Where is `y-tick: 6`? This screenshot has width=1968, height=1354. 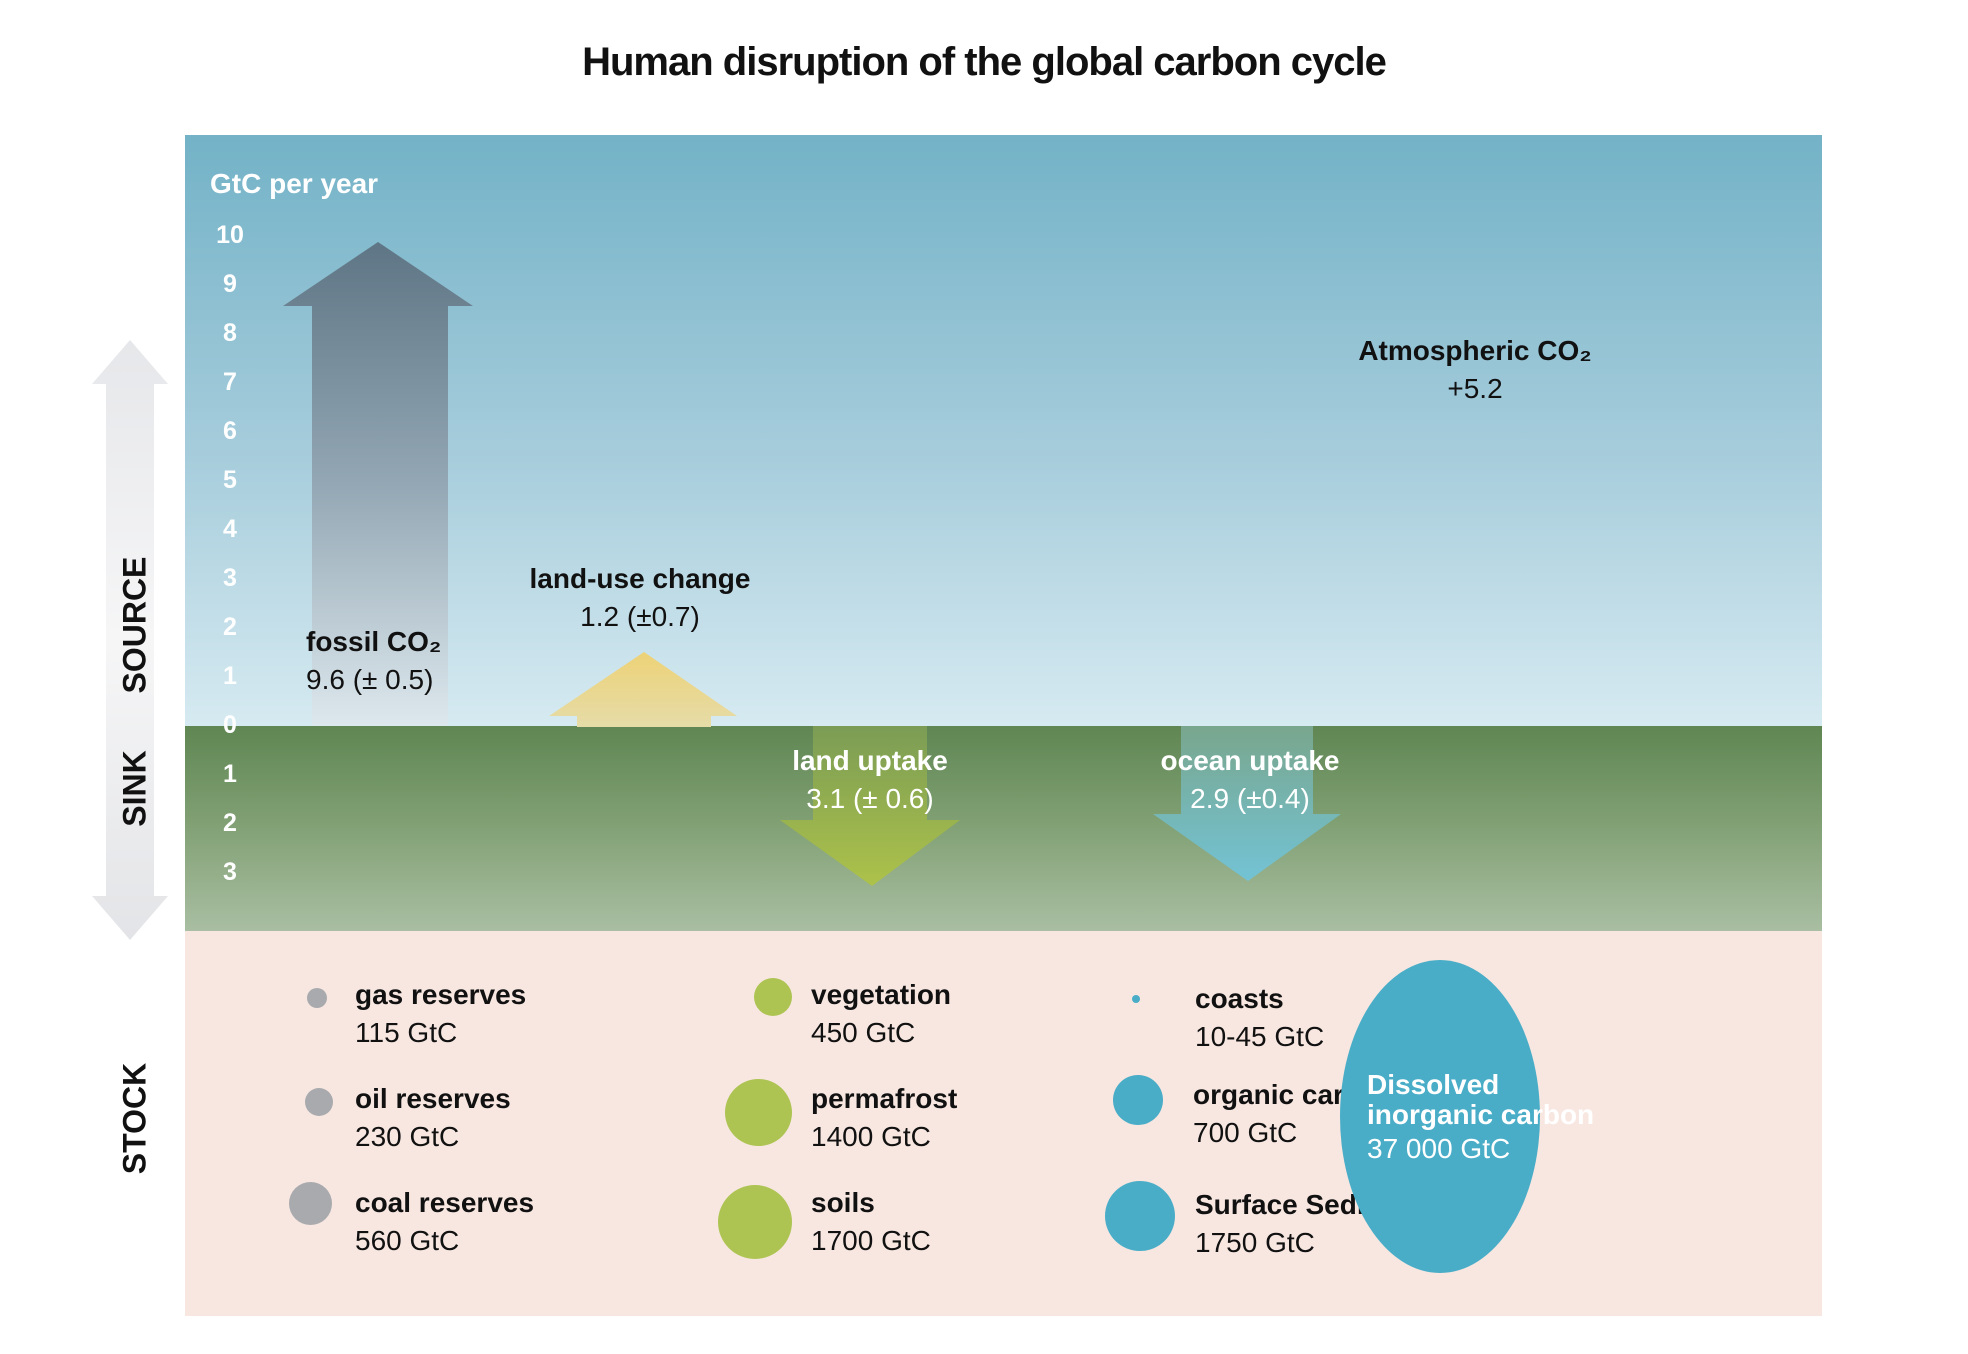 y-tick: 6 is located at coordinates (230, 431).